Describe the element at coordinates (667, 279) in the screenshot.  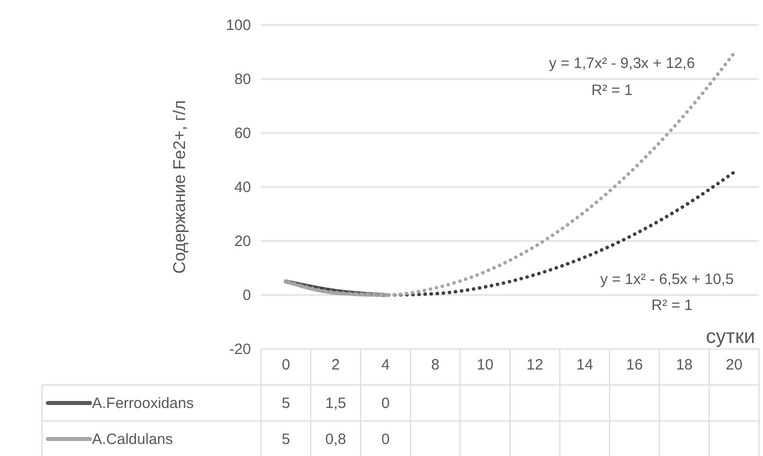
I see `annotation: y = 1x² - 6,5x + 10,5` at that location.